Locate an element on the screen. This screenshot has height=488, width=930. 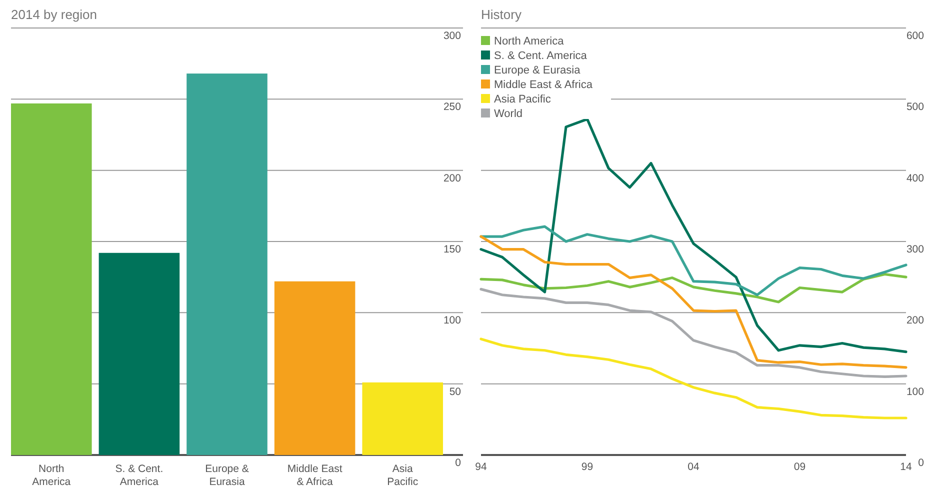
chart-title: 2014 by region is located at coordinates (54, 14).